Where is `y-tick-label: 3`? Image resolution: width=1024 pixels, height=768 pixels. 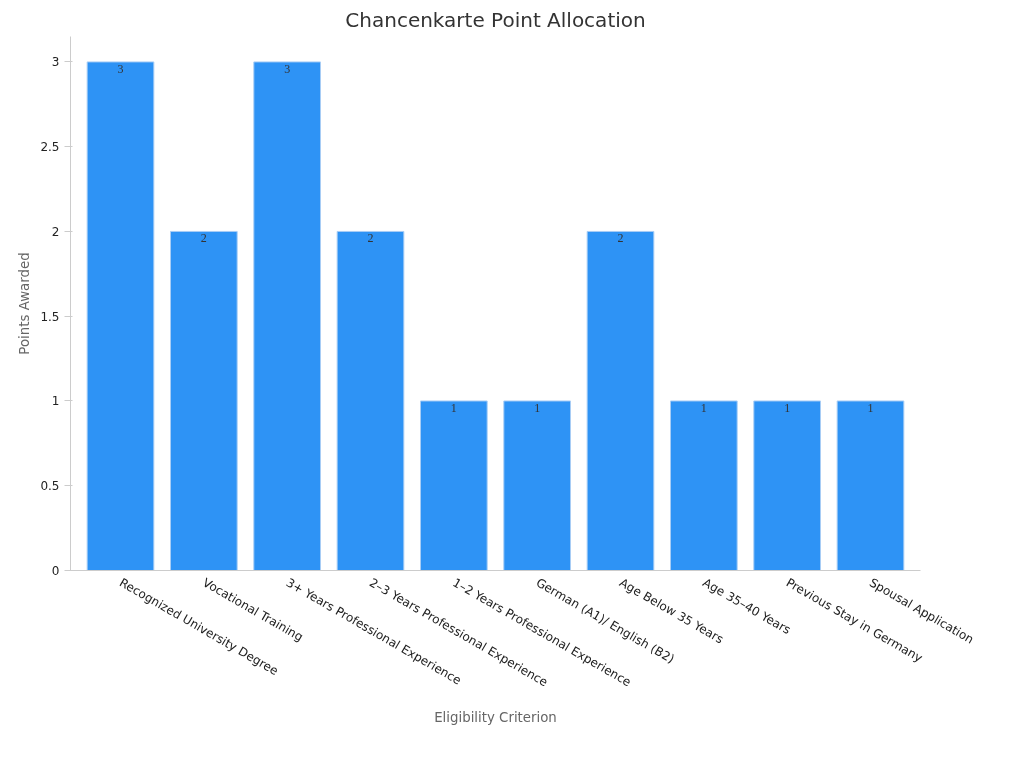 y-tick-label: 3 is located at coordinates (55, 62).